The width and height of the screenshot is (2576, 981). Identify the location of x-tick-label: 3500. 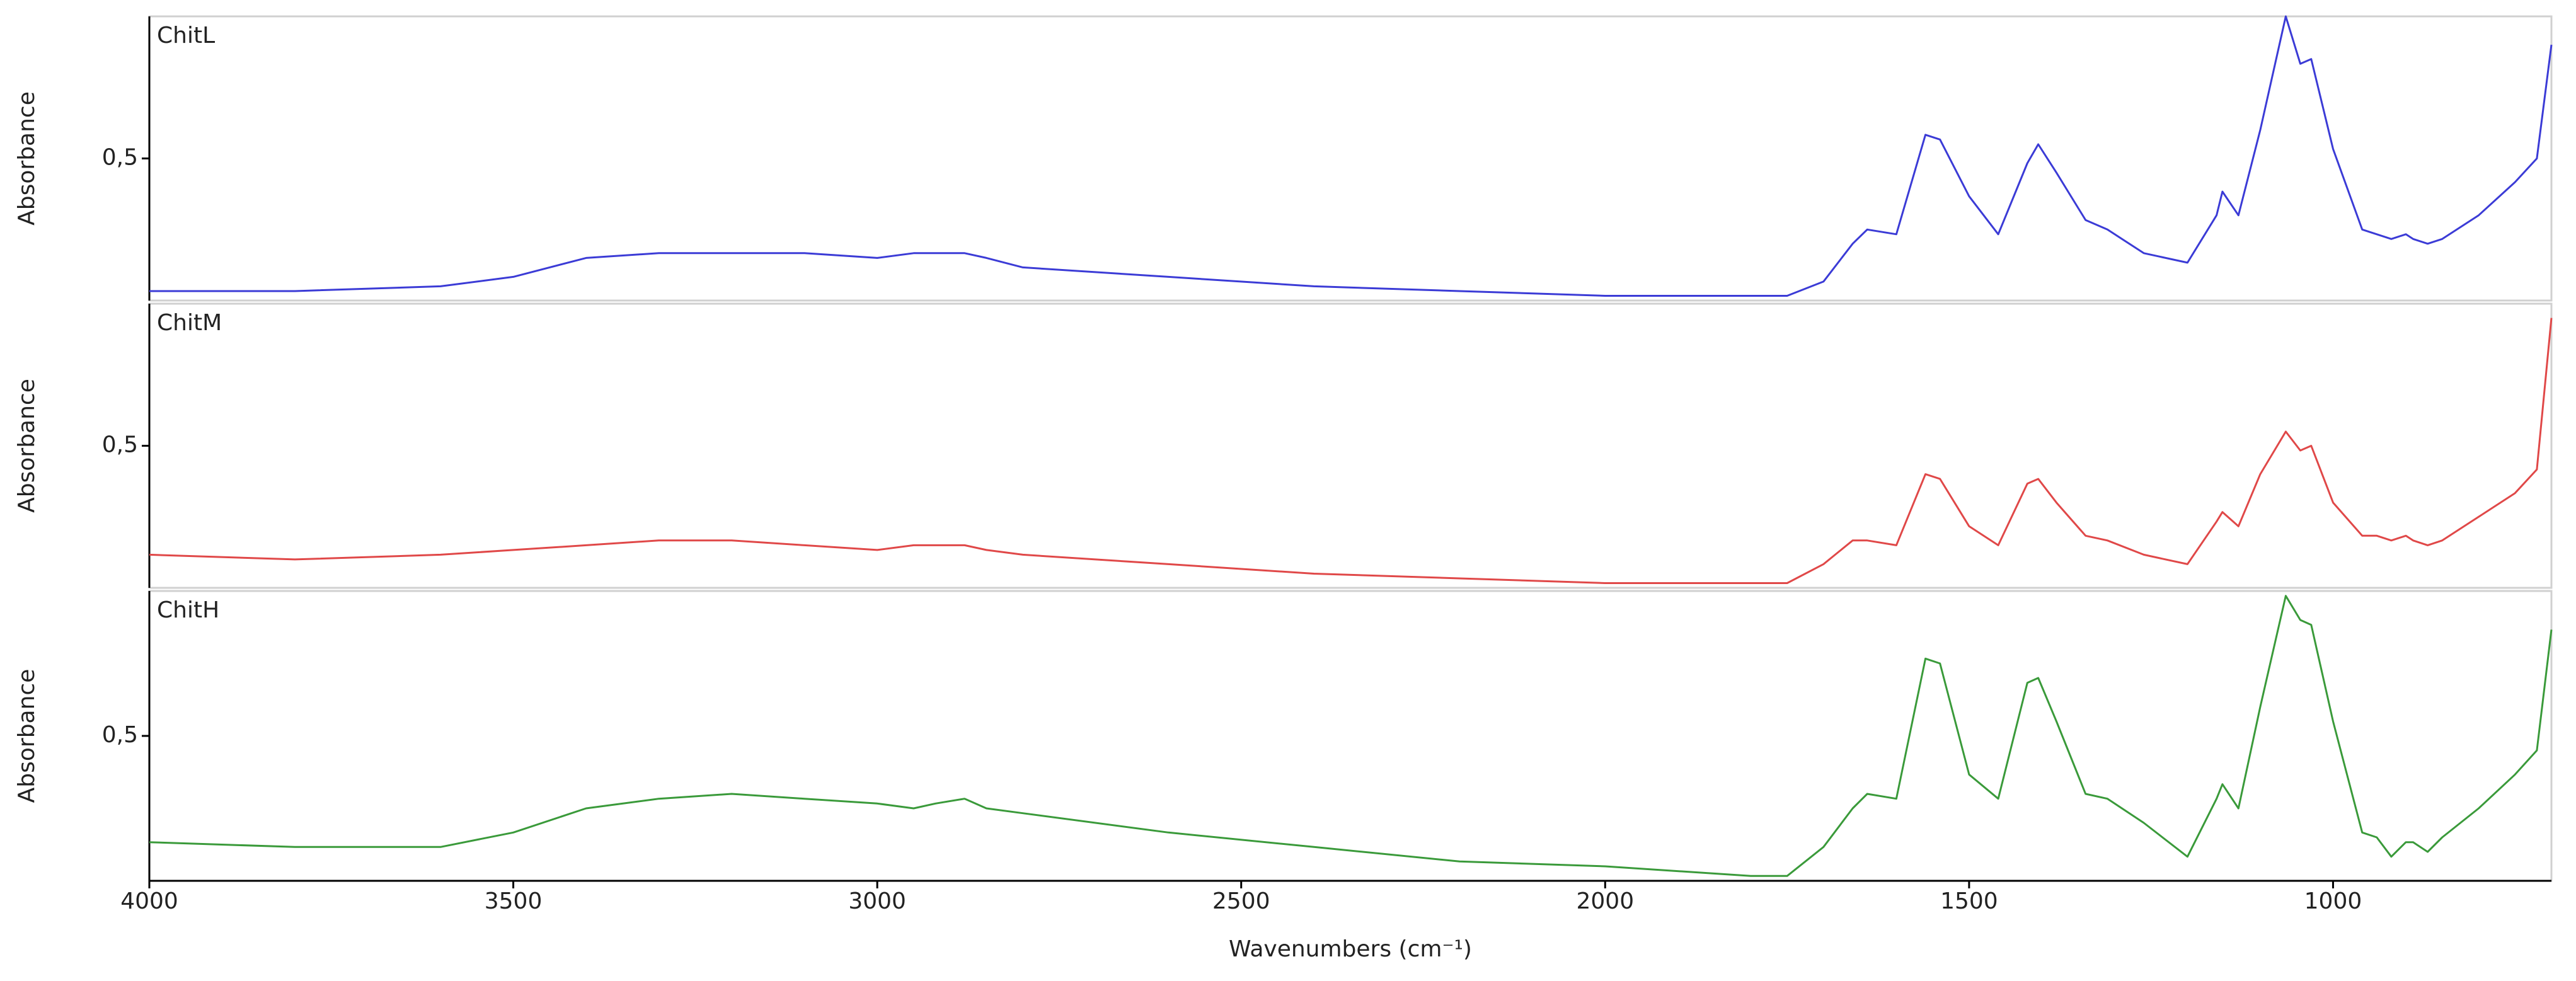
(514, 901).